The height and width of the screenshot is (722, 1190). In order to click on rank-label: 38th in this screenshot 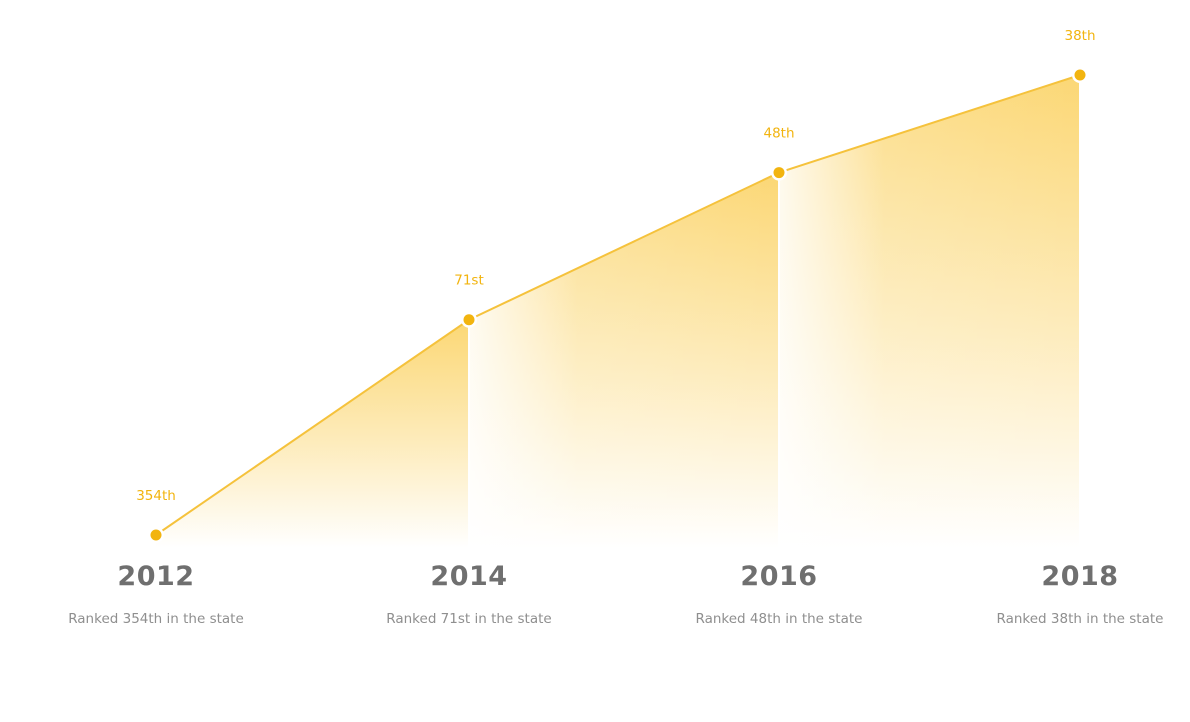, I will do `click(1079, 36)`.